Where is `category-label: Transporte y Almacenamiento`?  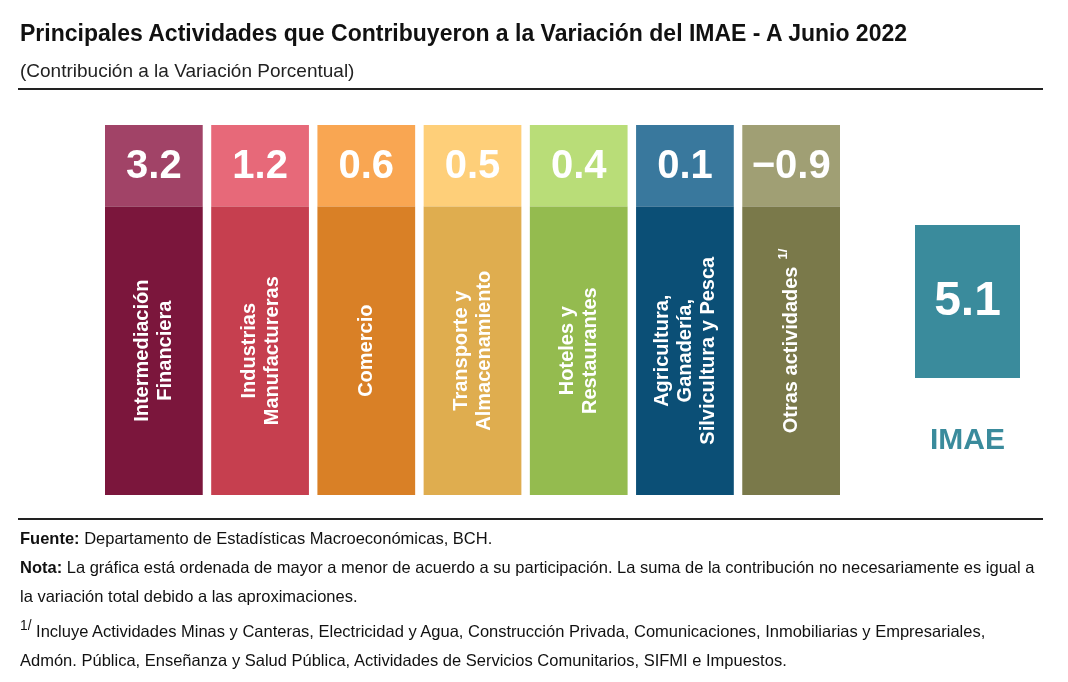 category-label: Transporte y Almacenamiento is located at coordinates (471, 350).